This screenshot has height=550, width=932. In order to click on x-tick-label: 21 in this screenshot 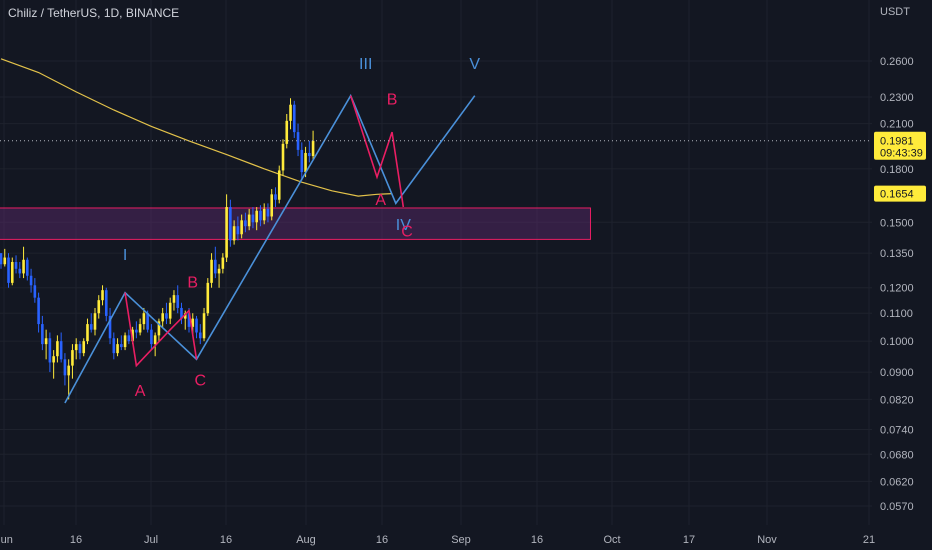, I will do `click(869, 540)`.